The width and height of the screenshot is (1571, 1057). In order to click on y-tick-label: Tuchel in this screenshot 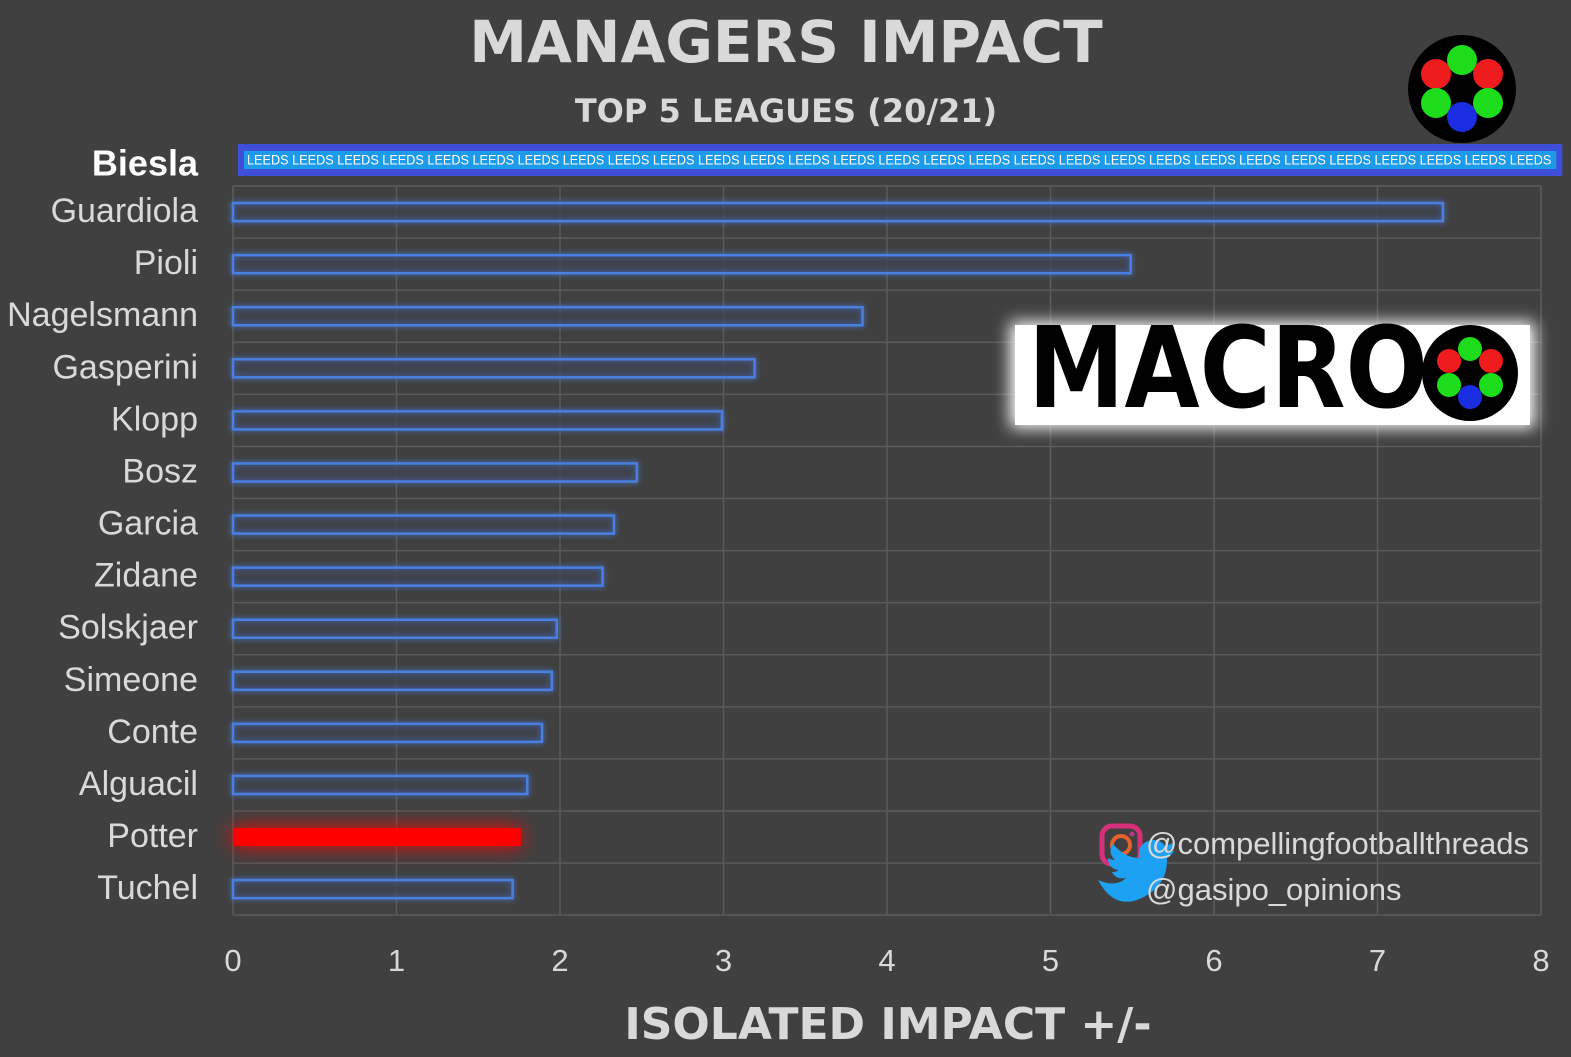, I will do `click(147, 888)`.